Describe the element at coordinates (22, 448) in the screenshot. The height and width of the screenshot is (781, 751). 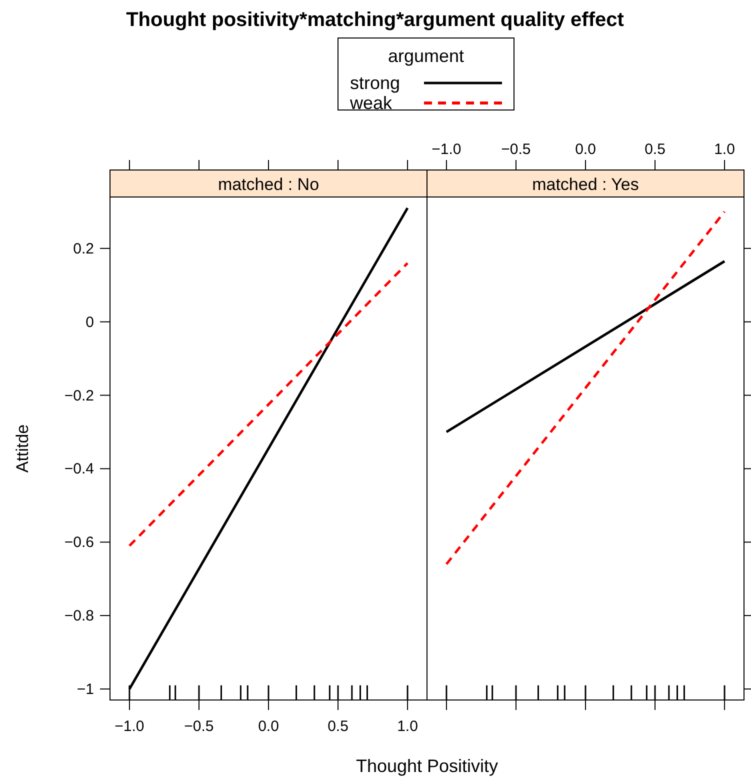
I see `y-axis-title: Attitde` at that location.